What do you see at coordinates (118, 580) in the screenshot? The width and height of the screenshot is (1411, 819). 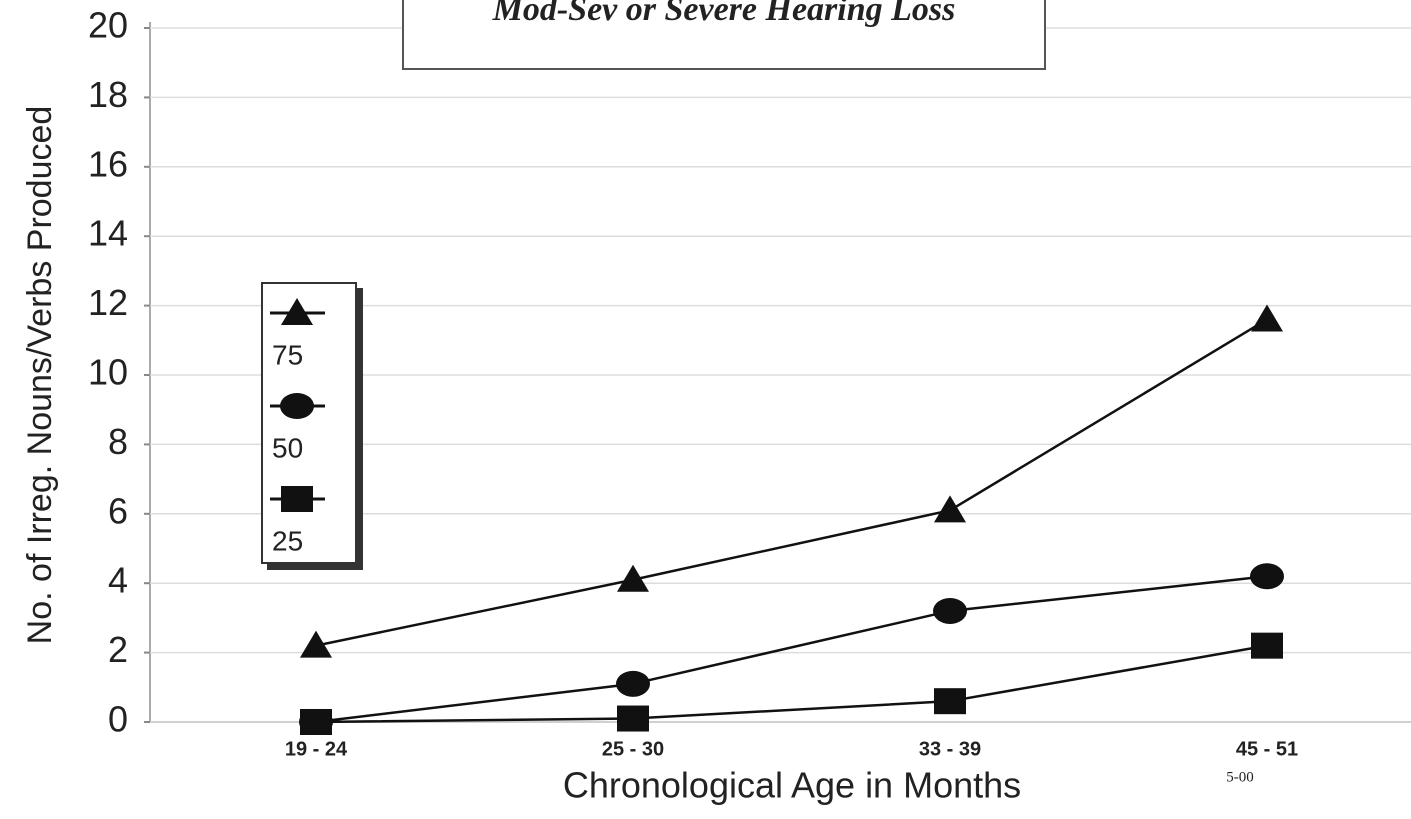 I see `y-tick-label: 4` at bounding box center [118, 580].